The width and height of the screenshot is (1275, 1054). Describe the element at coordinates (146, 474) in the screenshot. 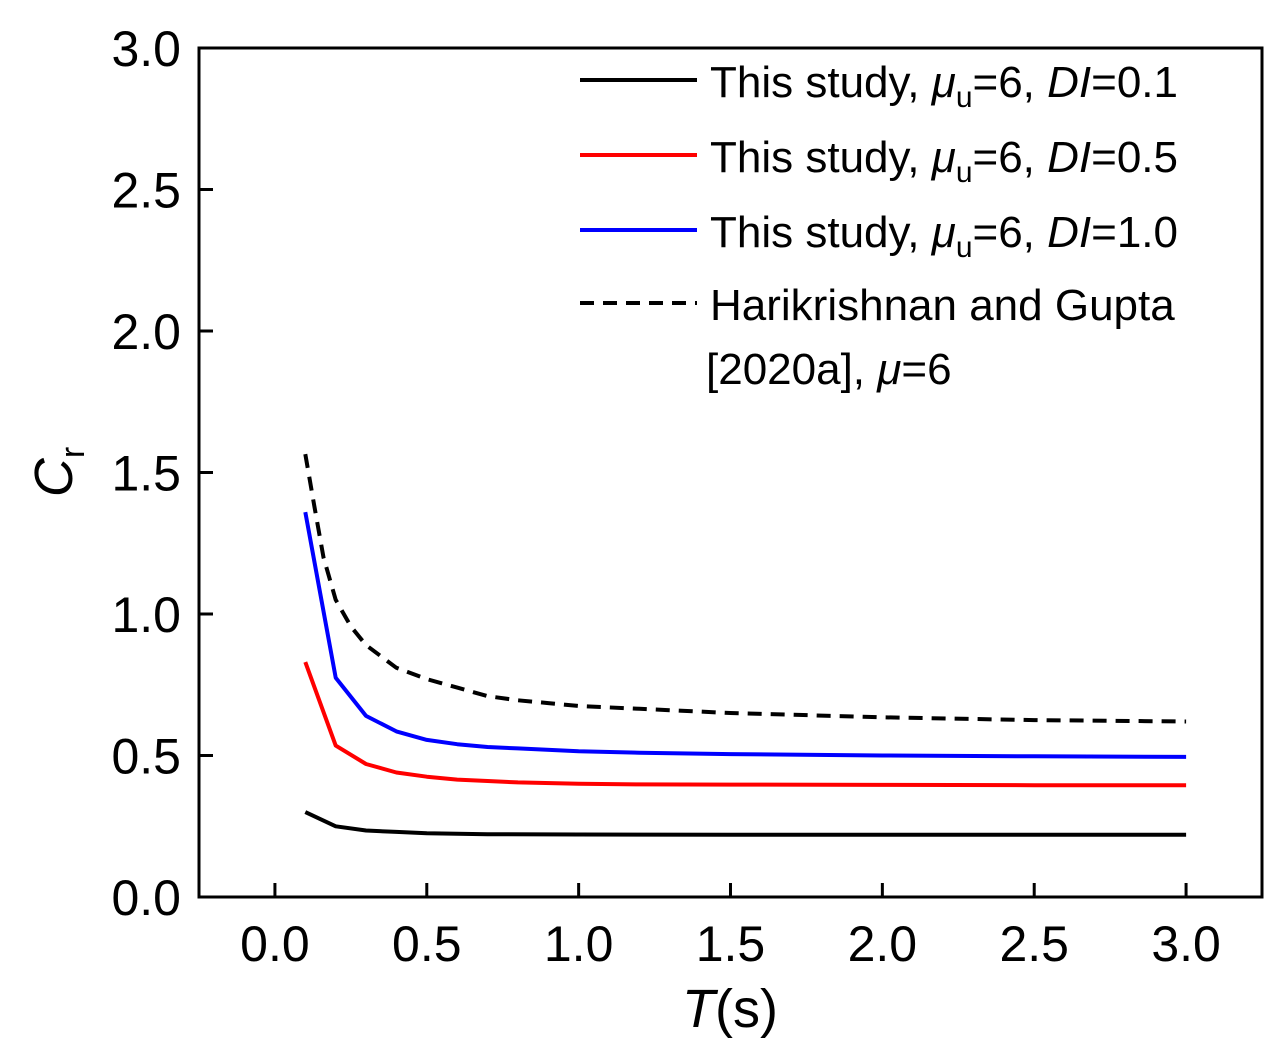

I see `y-tick-label: 1.5` at that location.